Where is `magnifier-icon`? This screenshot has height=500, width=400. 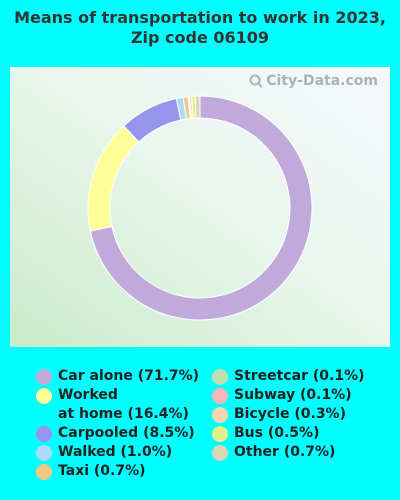 magnifier-icon is located at coordinates (256, 81).